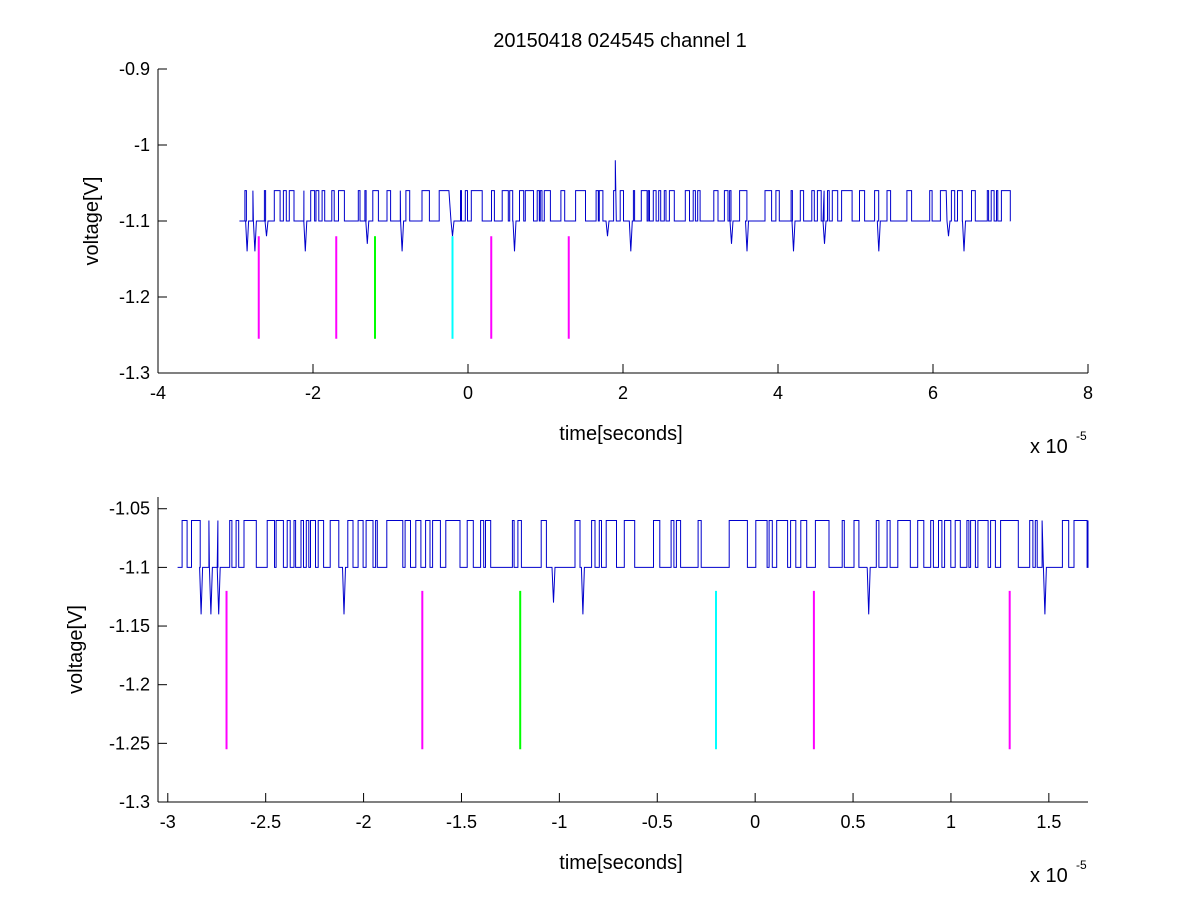  I want to click on x-tick-label: -1, so click(559, 822).